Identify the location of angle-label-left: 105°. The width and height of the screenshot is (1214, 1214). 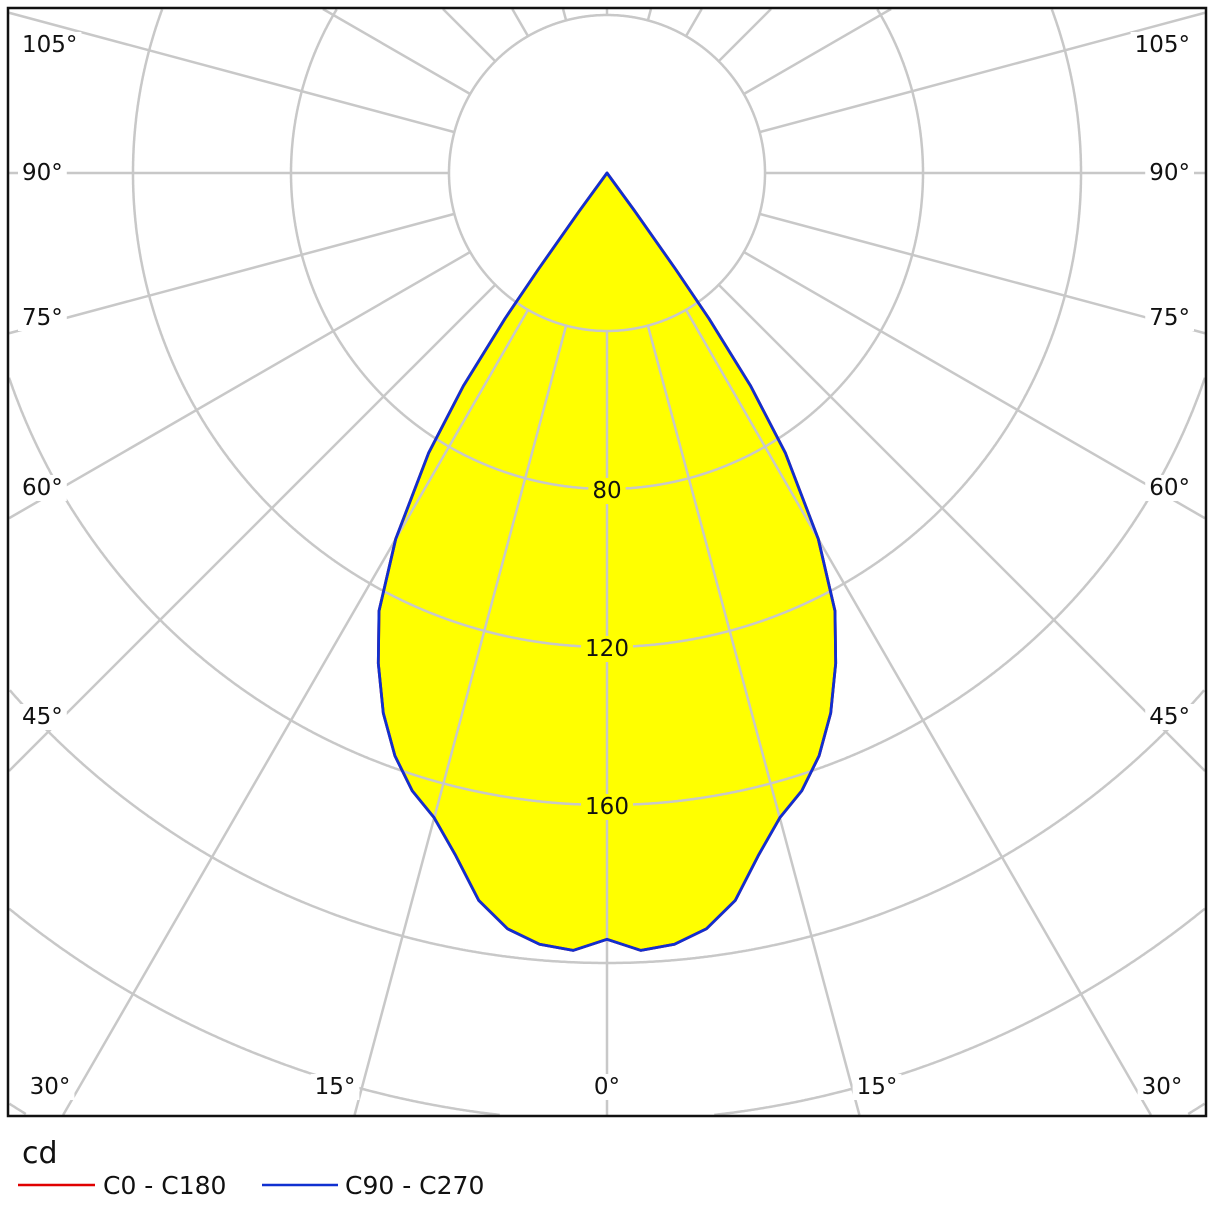
(49, 45).